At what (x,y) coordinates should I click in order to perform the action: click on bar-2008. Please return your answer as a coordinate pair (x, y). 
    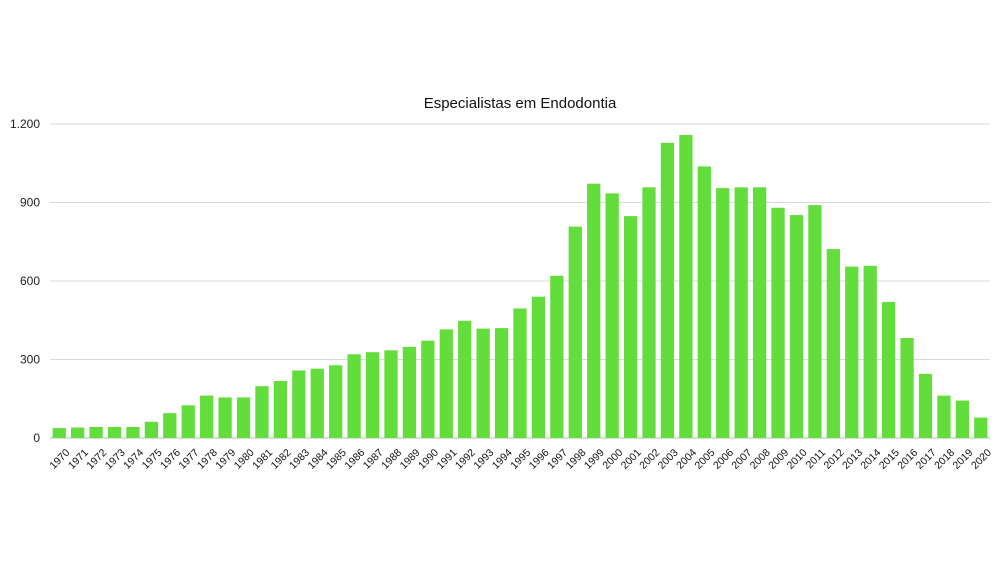
    Looking at the image, I should click on (759, 312).